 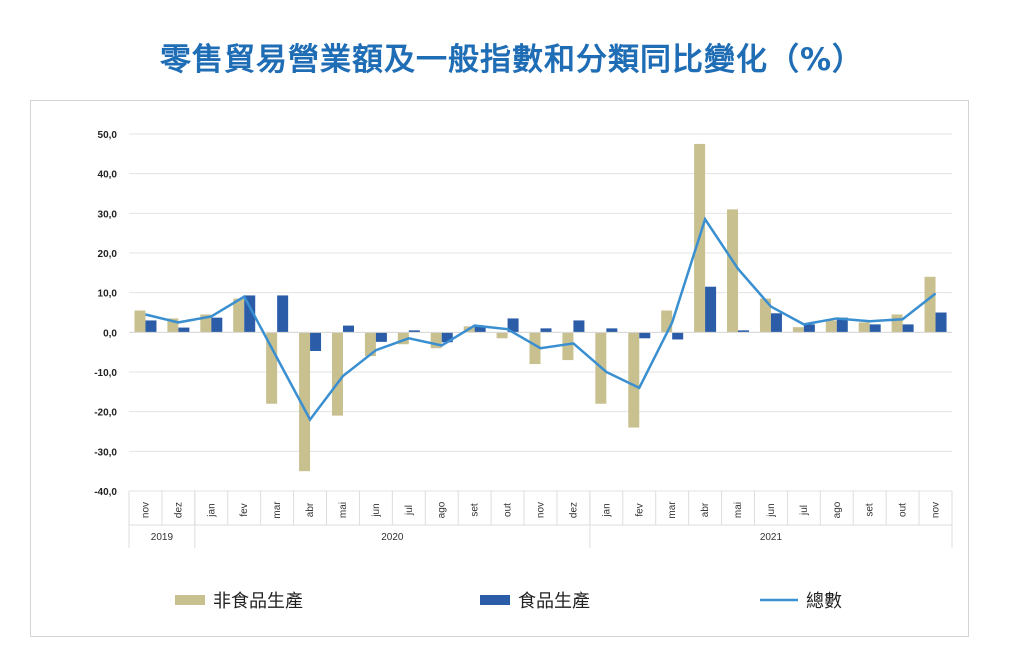 I want to click on legend-label: 總數, so click(x=824, y=601).